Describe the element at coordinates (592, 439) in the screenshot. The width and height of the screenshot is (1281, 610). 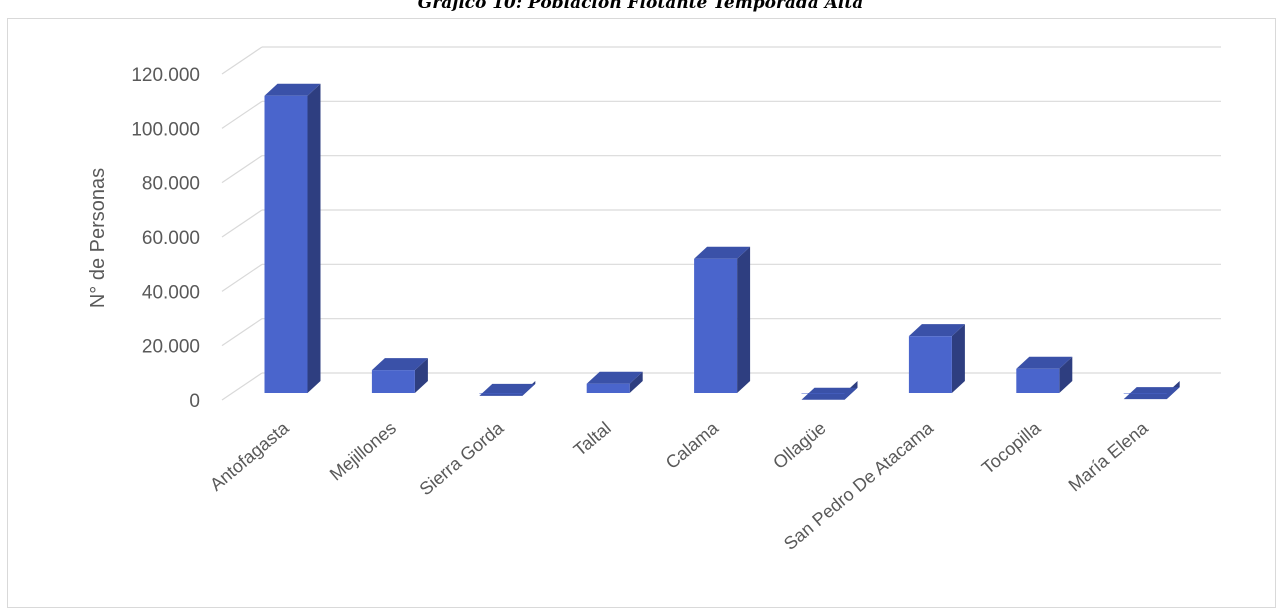
I see `x-tick-label: Taltal` at that location.